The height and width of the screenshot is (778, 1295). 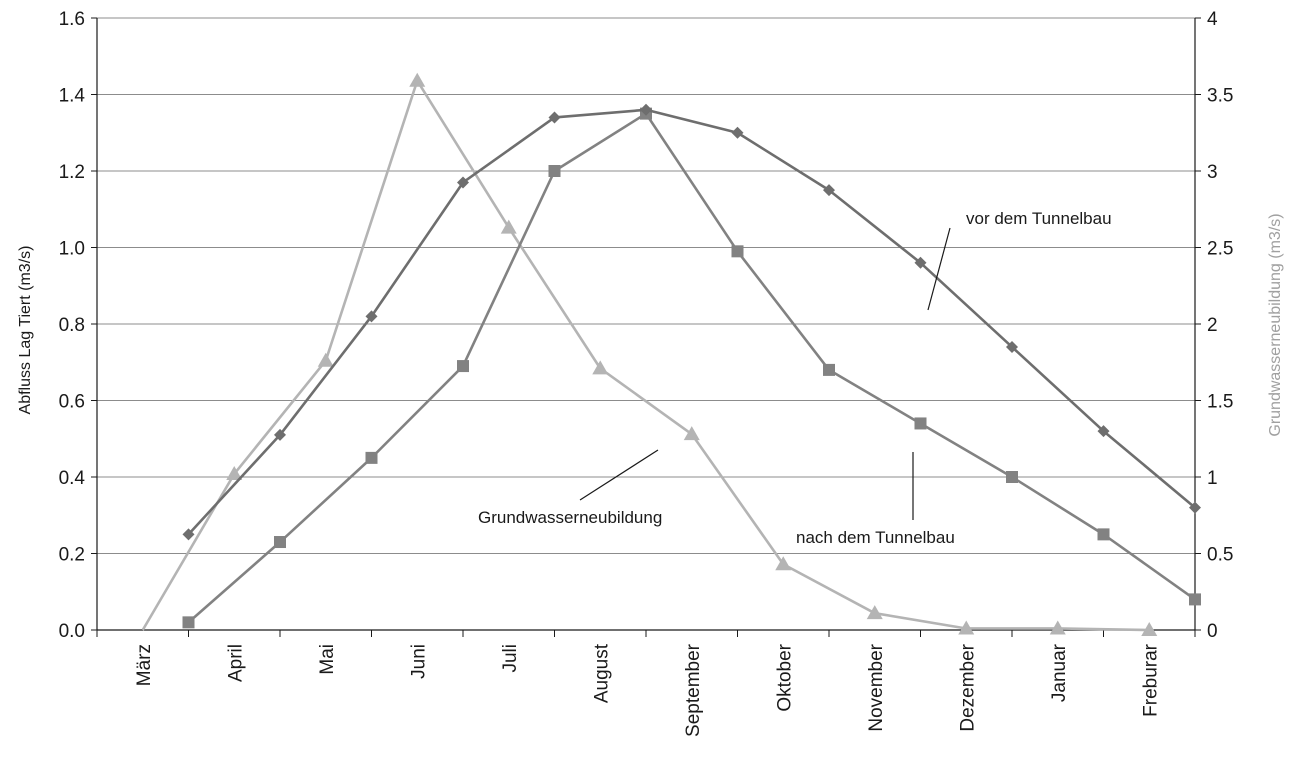 I want to click on right-tick-label: 2.5, so click(x=1220, y=249).